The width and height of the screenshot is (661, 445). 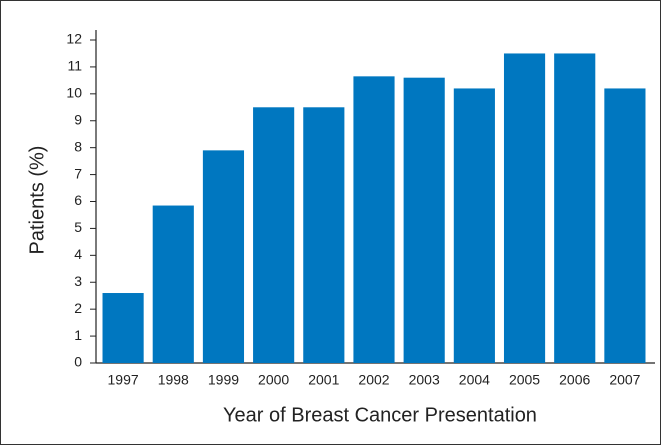 What do you see at coordinates (273, 380) in the screenshot?
I see `x-tick-label: 2000` at bounding box center [273, 380].